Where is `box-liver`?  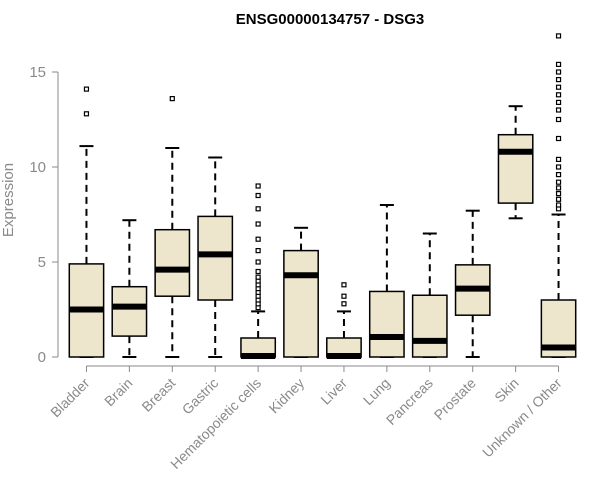
box-liver is located at coordinates (344, 321).